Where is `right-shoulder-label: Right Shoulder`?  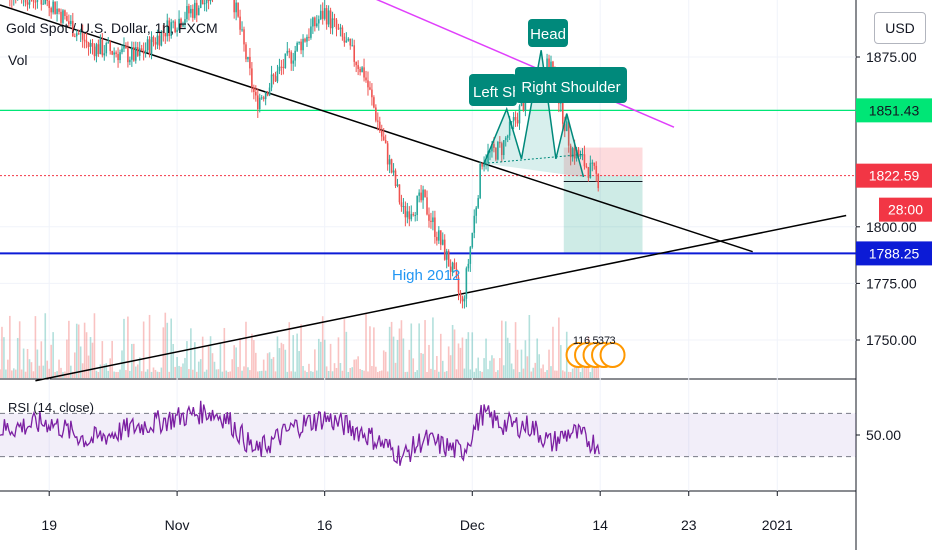 right-shoulder-label: Right Shoulder is located at coordinates (570, 87).